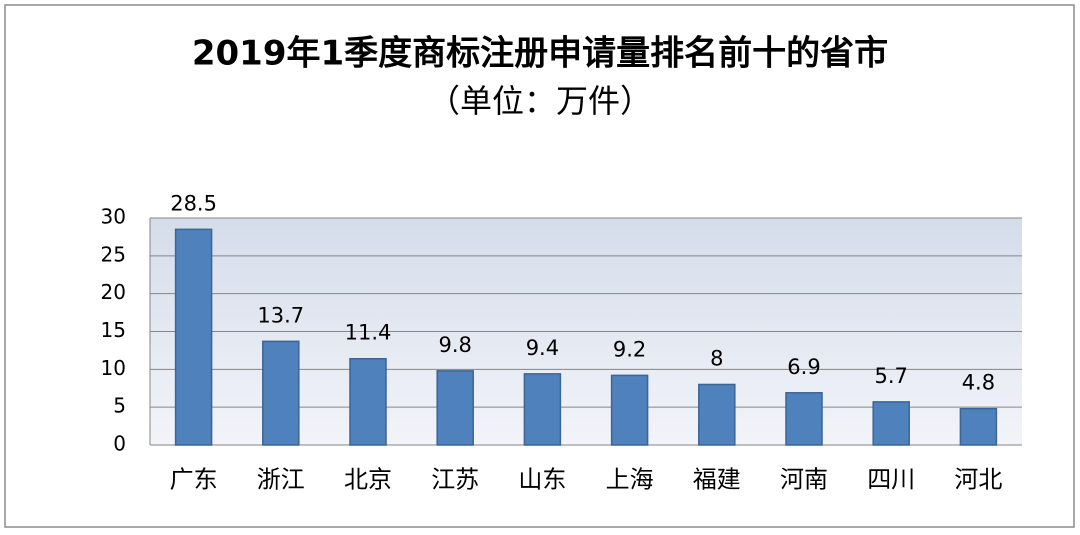  I want to click on x-tick-label: 河南, so click(804, 480).